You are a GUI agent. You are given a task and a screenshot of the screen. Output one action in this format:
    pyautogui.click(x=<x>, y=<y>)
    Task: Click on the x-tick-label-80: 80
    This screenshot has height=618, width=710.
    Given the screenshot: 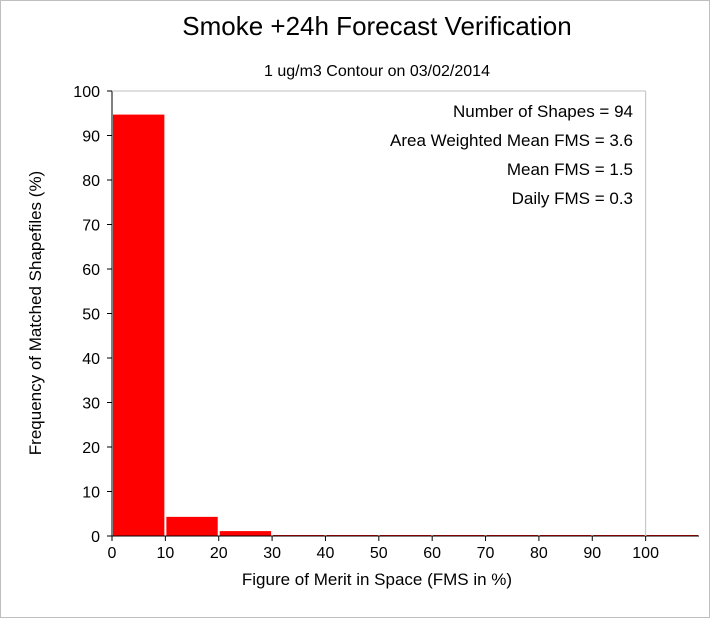 What is the action you would take?
    pyautogui.click(x=539, y=553)
    